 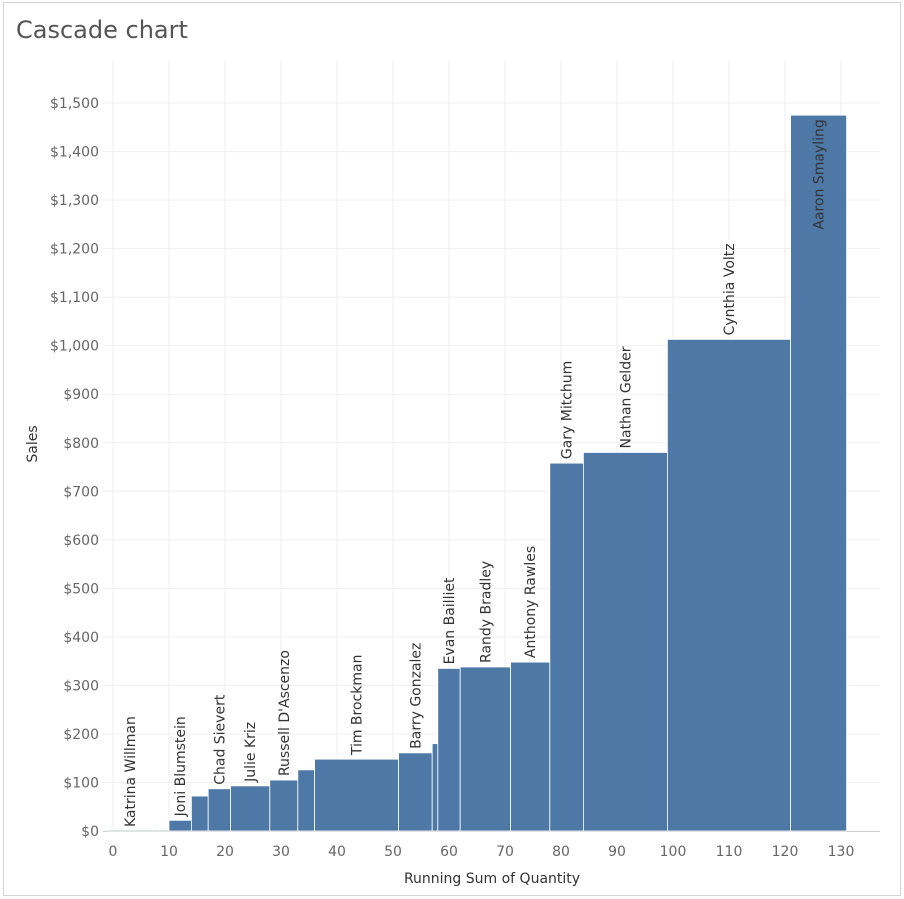 I want to click on y-tick-label: $400, so click(x=81, y=638).